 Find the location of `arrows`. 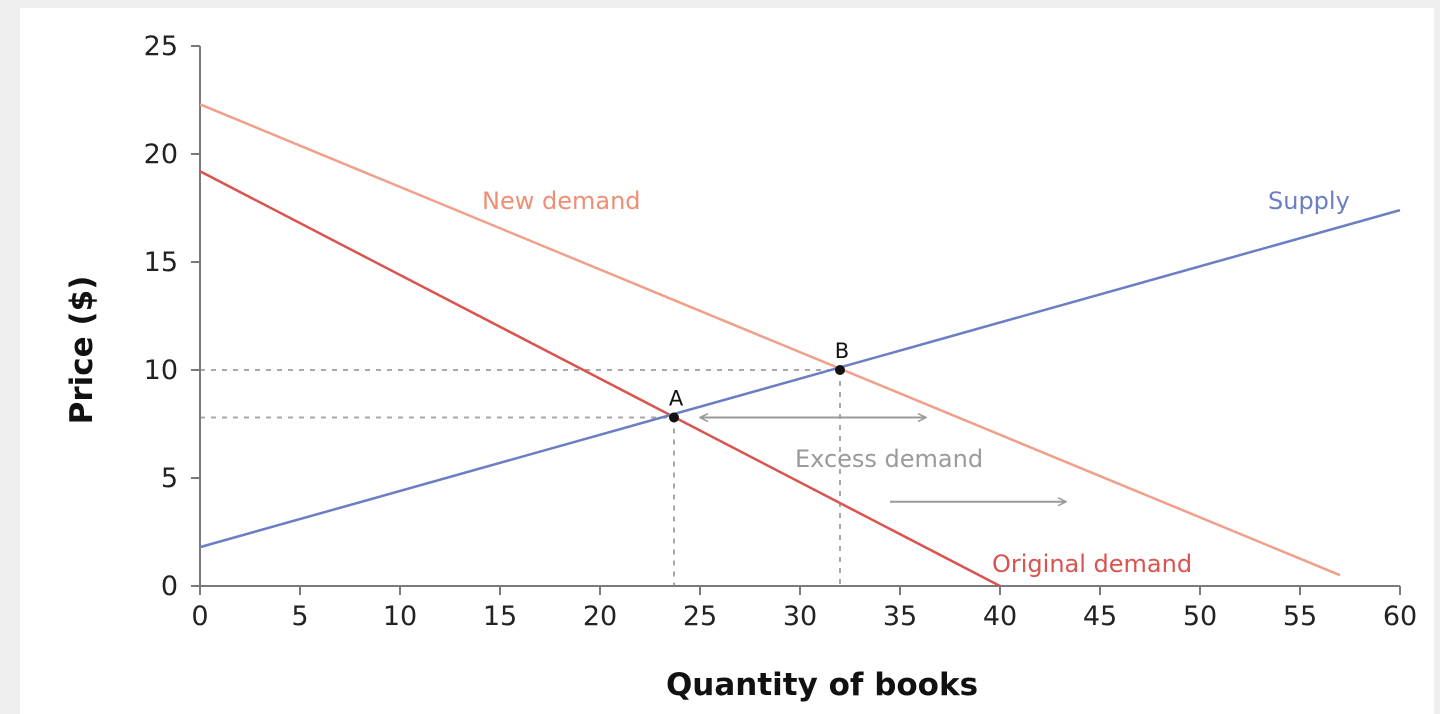

arrows is located at coordinates (883, 460).